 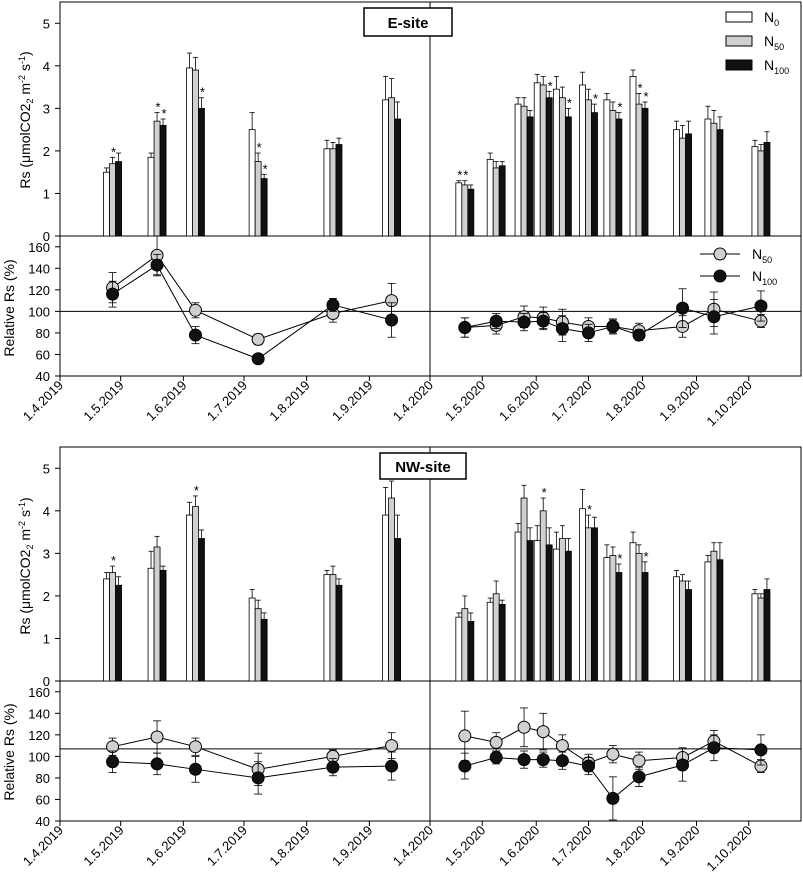 What do you see at coordinates (43, 401) in the screenshot?
I see `x-tick-label: 1.4.2019` at bounding box center [43, 401].